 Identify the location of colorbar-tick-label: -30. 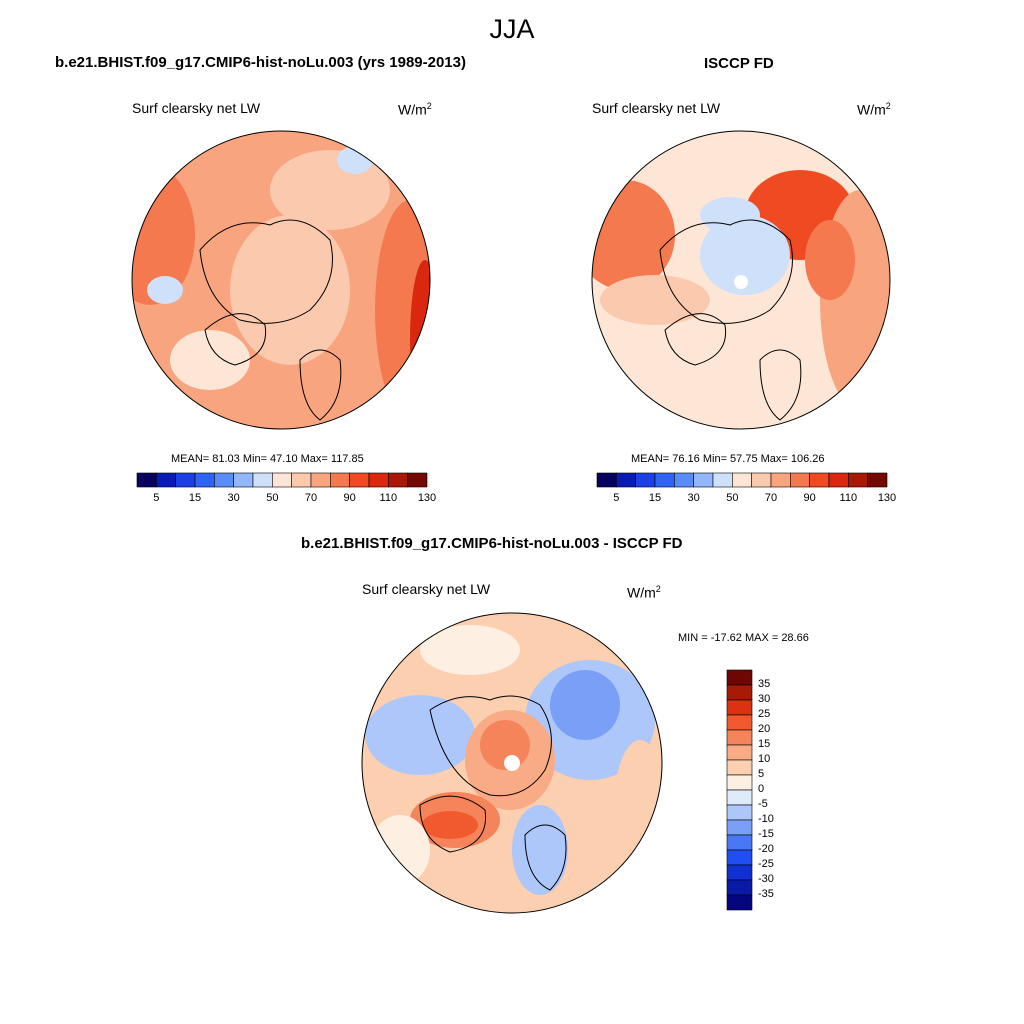
(766, 879).